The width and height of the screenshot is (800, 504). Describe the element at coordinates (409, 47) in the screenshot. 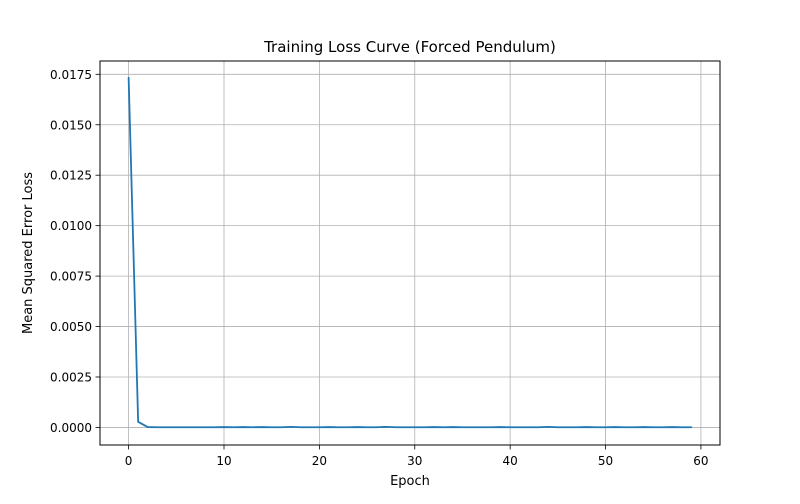

I see `chart-title: Training Loss Curve (Forced Pendulum)` at that location.